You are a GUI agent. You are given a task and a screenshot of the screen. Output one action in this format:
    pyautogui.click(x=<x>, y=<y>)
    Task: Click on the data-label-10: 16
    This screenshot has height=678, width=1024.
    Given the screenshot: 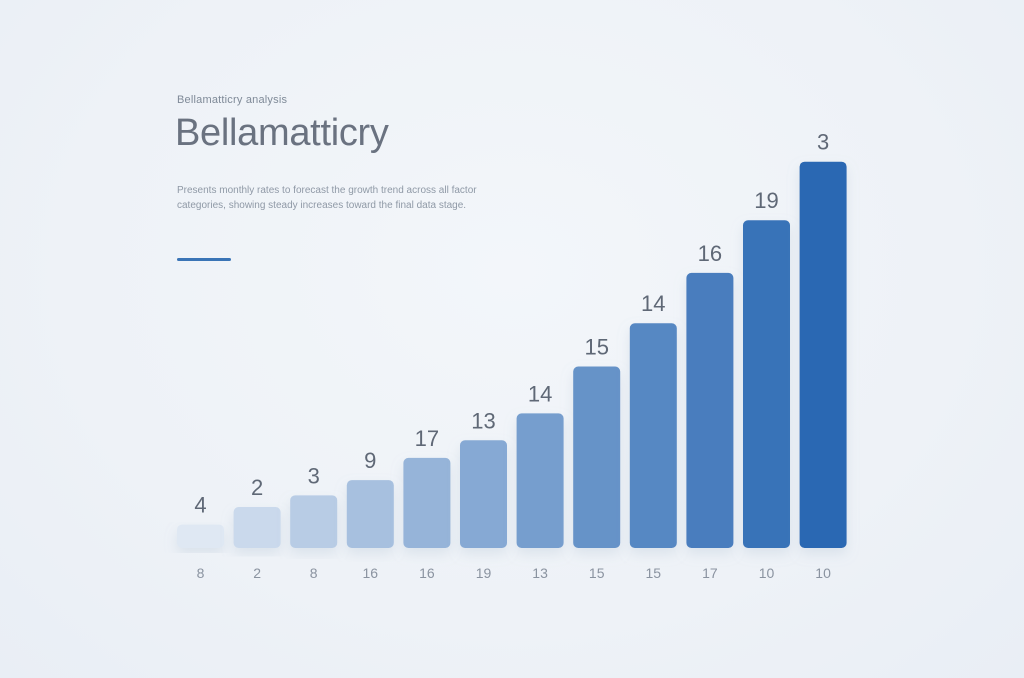 What is the action you would take?
    pyautogui.click(x=710, y=253)
    